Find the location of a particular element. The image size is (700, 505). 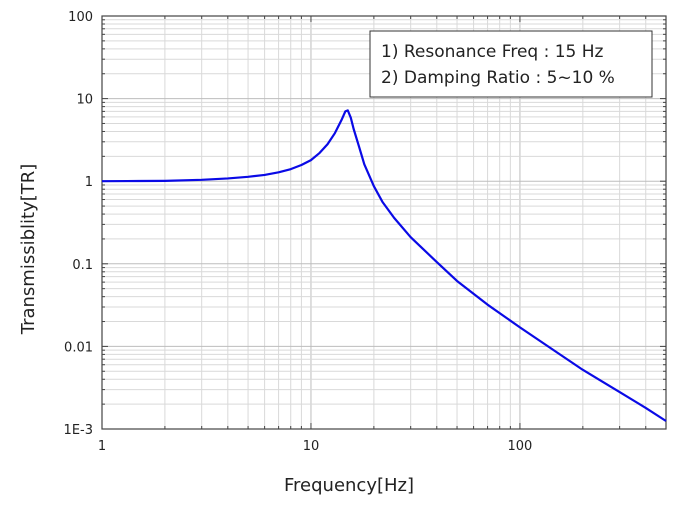

annotation-line-2: 2) Damping Ratio : 5~10 % is located at coordinates (498, 78).